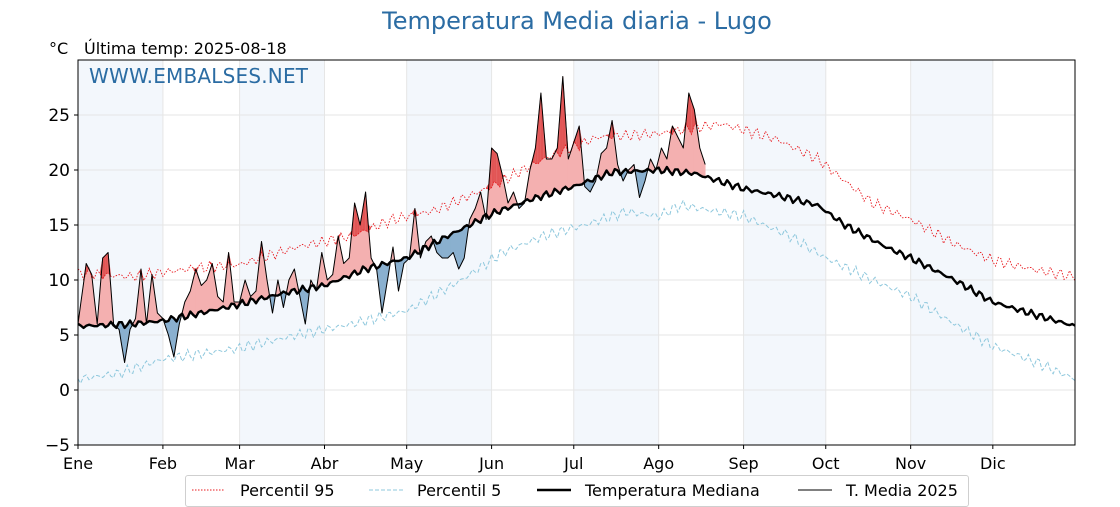 This screenshot has width=1120, height=507. Describe the element at coordinates (185, 48) in the screenshot. I see `last-temp-label: Última temp: 2025-08-18` at that location.